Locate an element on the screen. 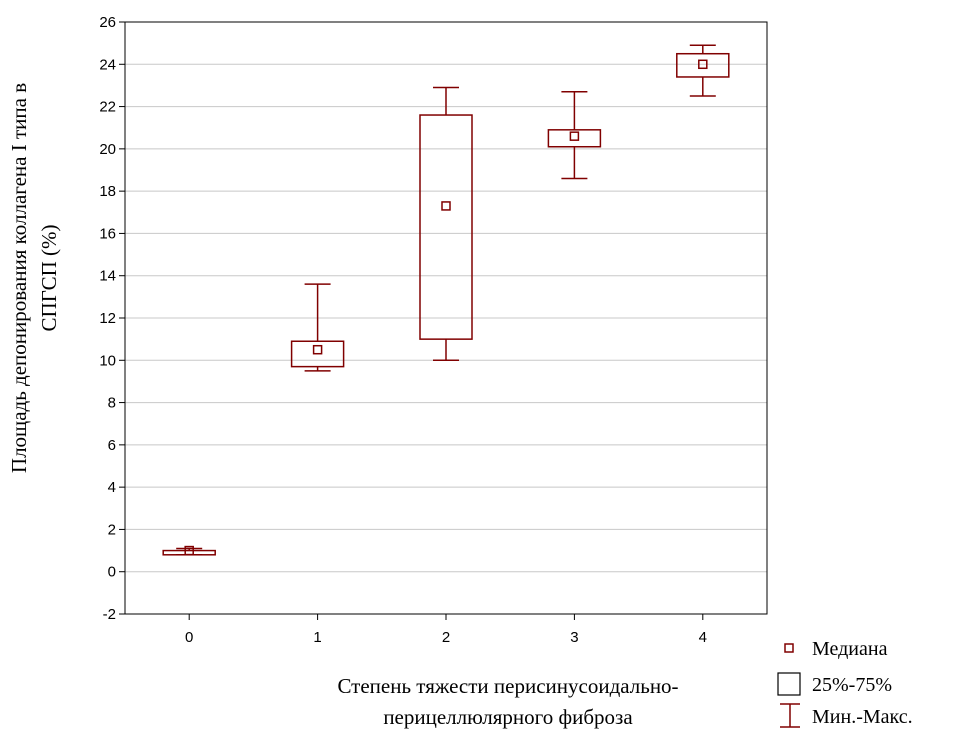 The image size is (961, 731). y-tick-label: 8 is located at coordinates (112, 403).